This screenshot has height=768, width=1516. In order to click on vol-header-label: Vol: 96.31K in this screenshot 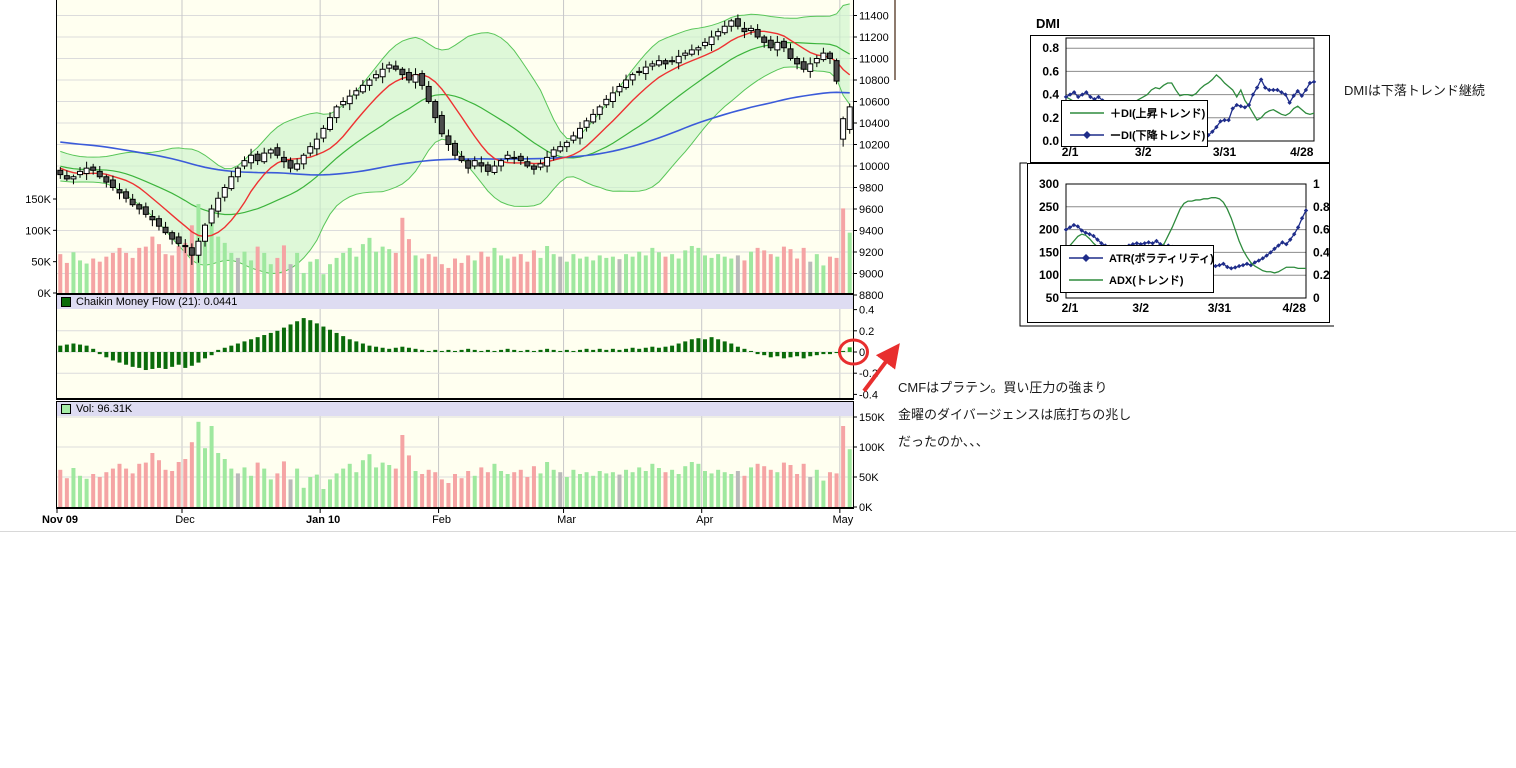, I will do `click(104, 409)`.